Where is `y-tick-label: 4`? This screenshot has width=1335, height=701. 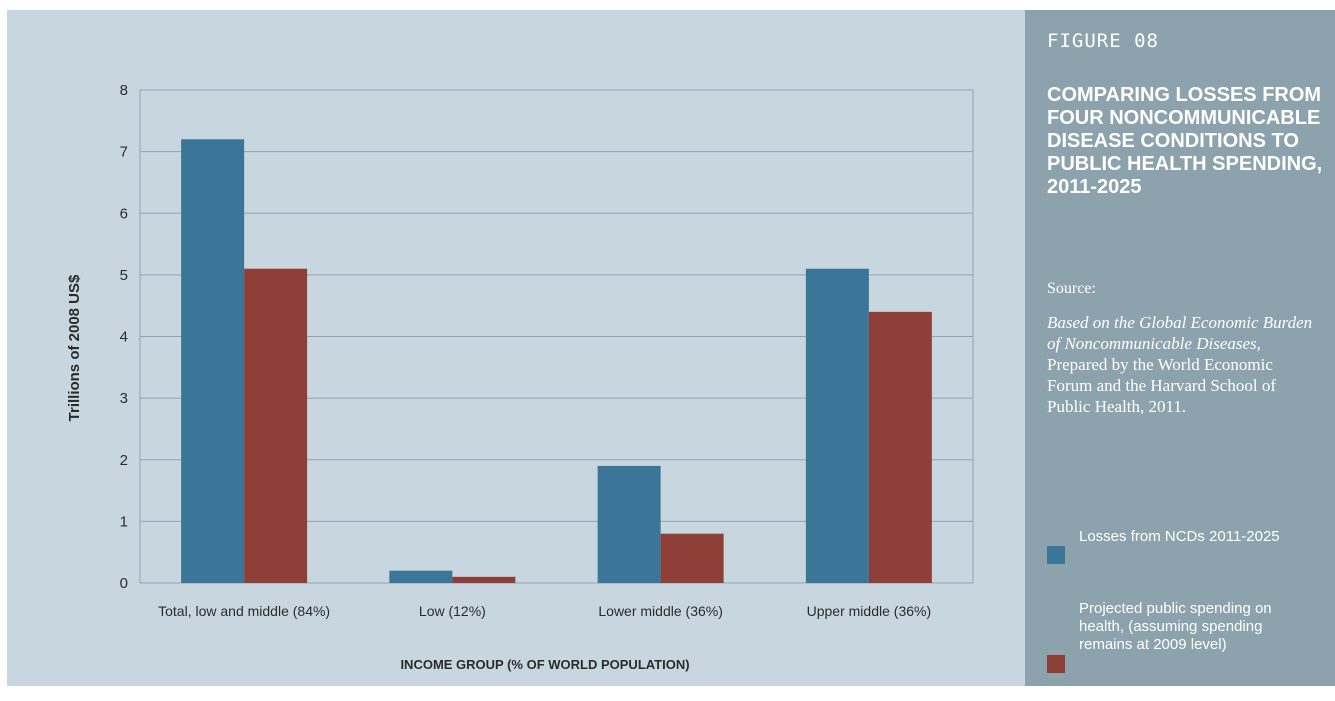 y-tick-label: 4 is located at coordinates (124, 337).